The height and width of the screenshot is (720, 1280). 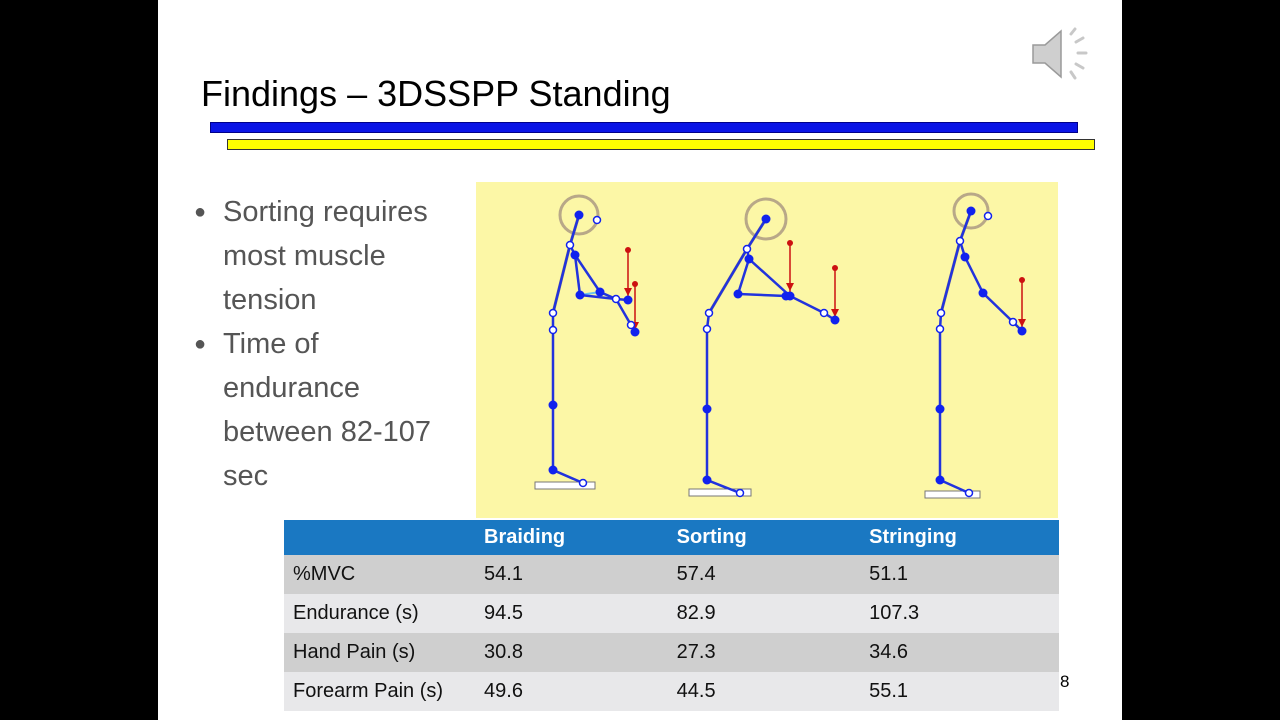 What do you see at coordinates (964, 613) in the screenshot?
I see `table-cell: 107.3` at bounding box center [964, 613].